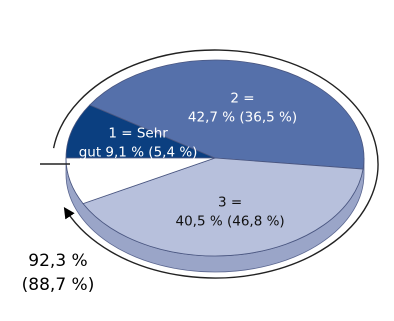  Describe the element at coordinates (58, 273) in the screenshot. I see `cumulative-label: 92,3 % (88,7 %)` at that location.